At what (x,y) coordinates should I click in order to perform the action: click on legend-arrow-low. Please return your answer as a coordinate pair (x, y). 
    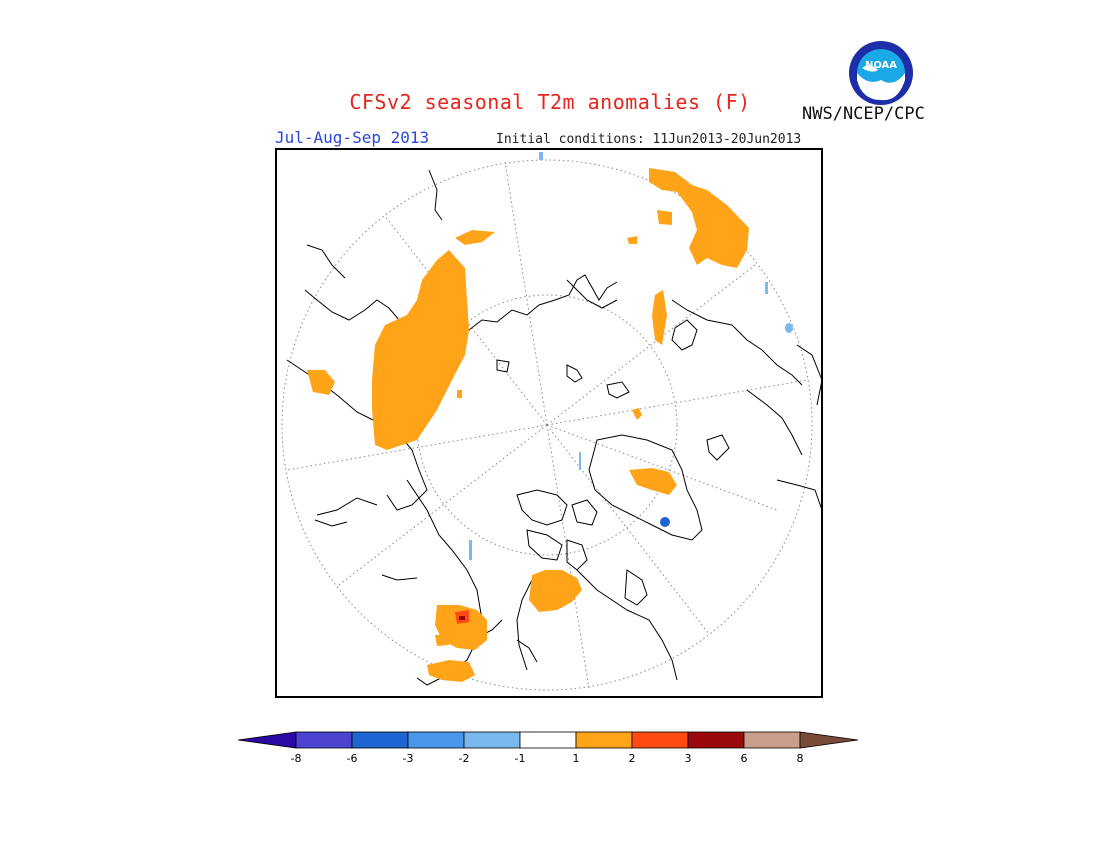
    Looking at the image, I should click on (267, 740).